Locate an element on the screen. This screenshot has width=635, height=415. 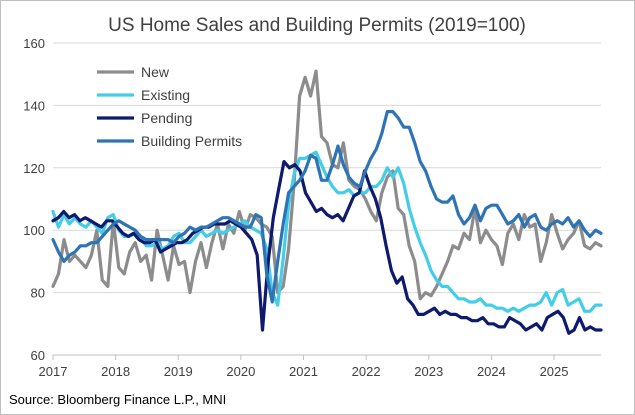
y-tick-label: 160 is located at coordinates (34, 43).